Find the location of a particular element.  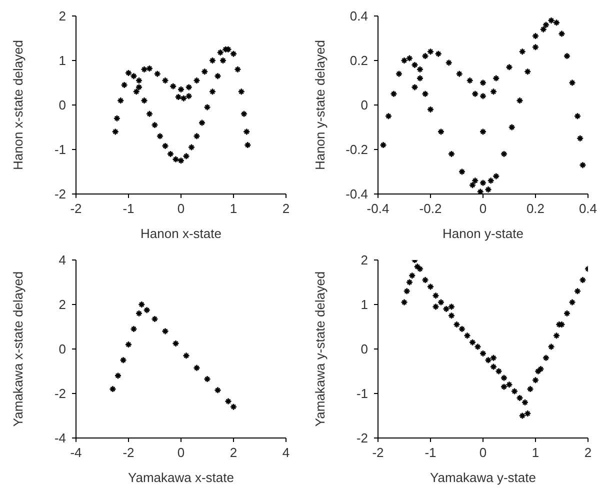

x-axis-title: Yamakawa x-state is located at coordinates (181, 477).